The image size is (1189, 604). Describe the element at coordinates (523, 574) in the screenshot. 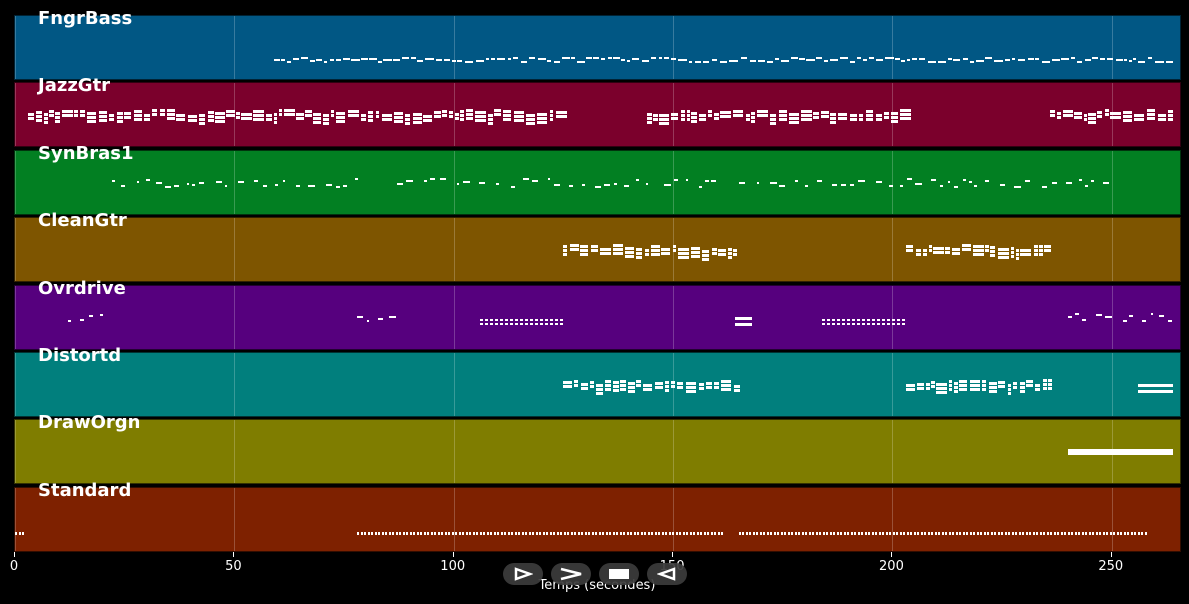

I see `play-button` at that location.